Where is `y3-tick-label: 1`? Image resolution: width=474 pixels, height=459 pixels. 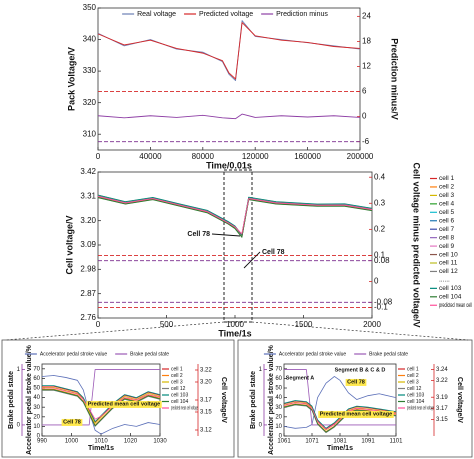 y3-tick-label: 1 is located at coordinates (261, 370).